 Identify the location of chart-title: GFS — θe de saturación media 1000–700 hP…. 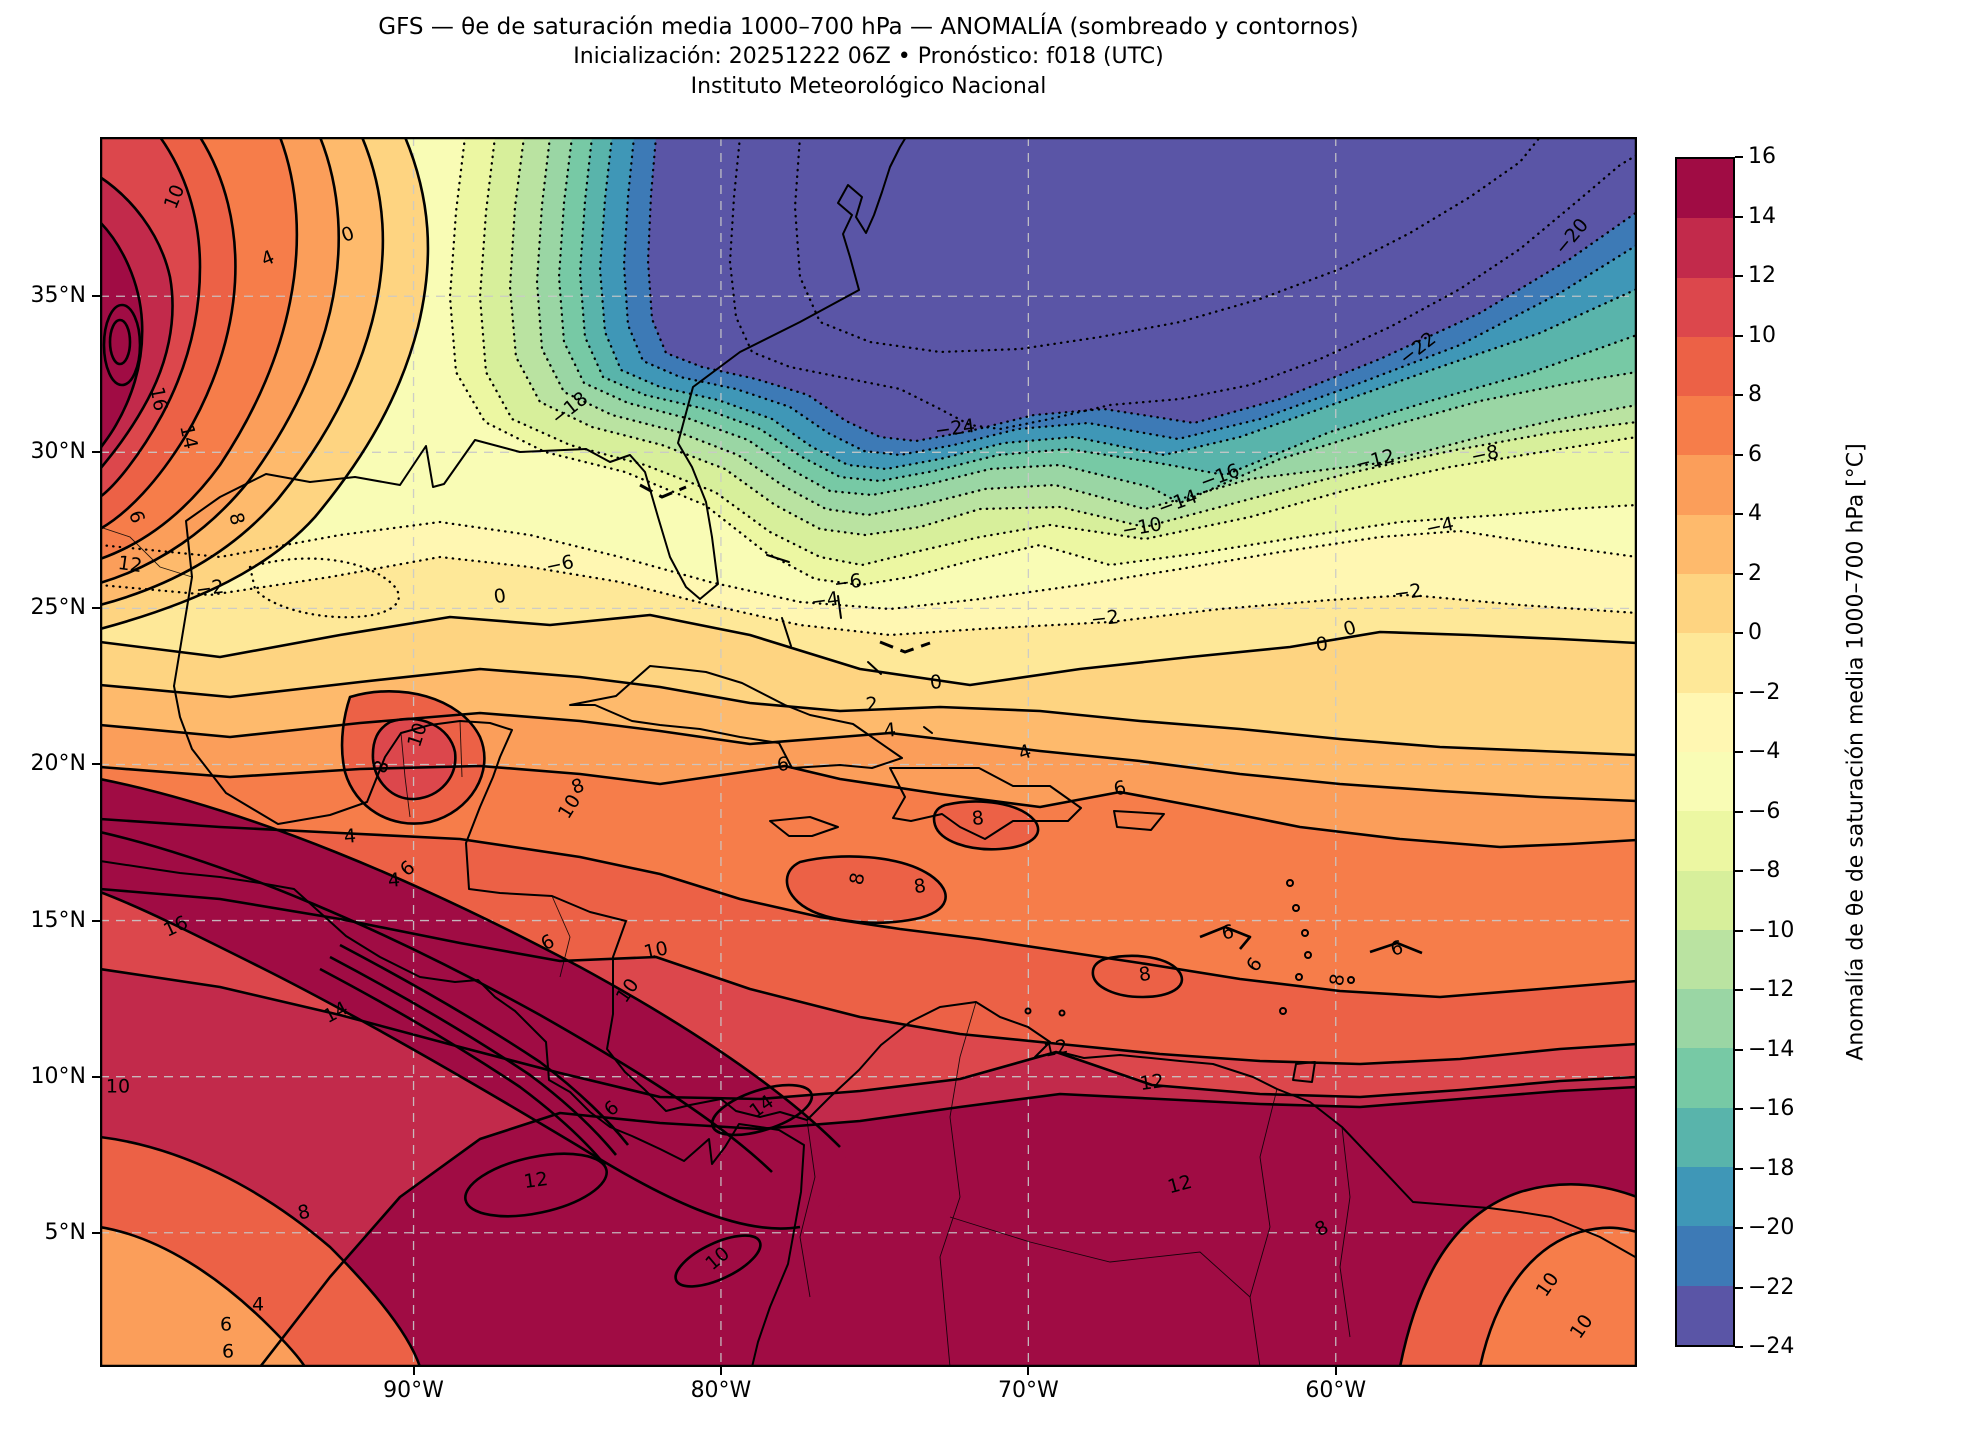
(868, 27).